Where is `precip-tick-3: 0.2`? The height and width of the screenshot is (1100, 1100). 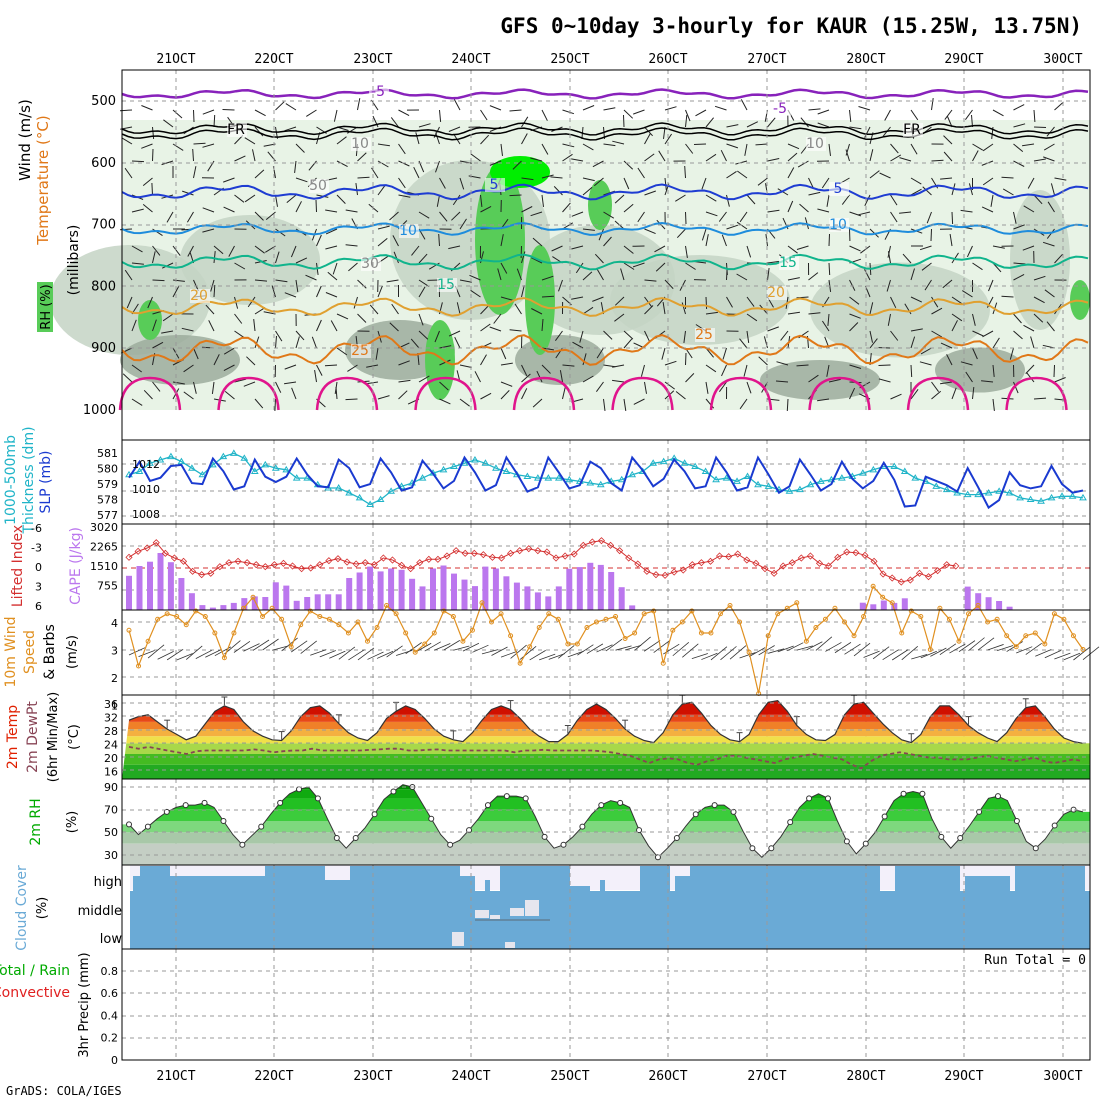
precip-tick-3: 0.2 is located at coordinates (110, 1038).